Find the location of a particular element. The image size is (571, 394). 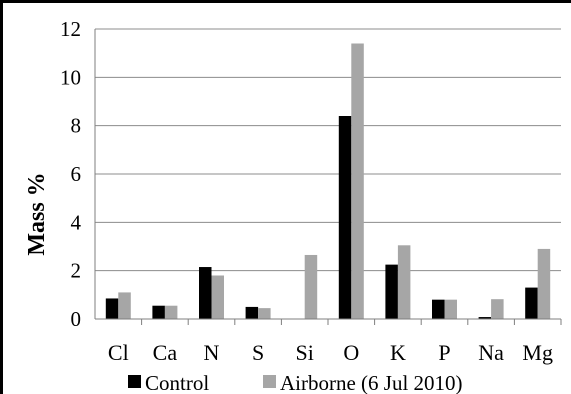

legend-label: Airborne (6 Jul 2010) is located at coordinates (371, 382).